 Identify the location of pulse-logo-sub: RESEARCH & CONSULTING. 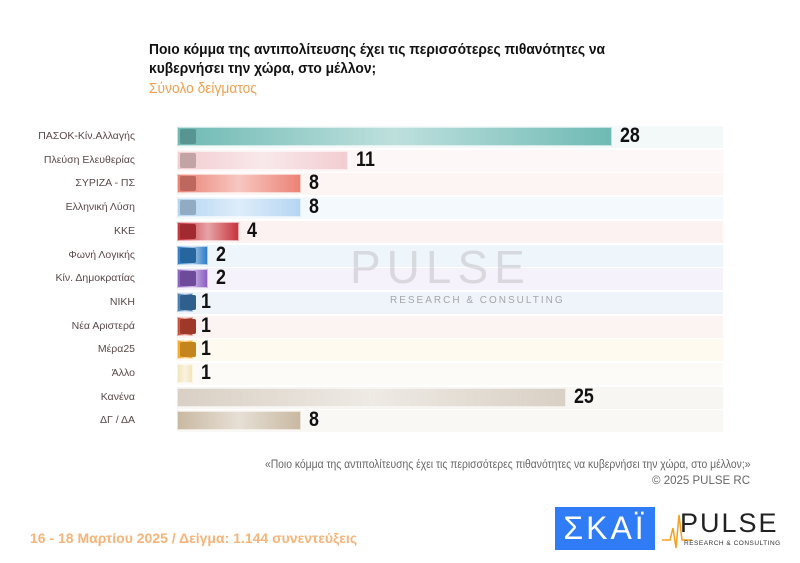
(732, 543).